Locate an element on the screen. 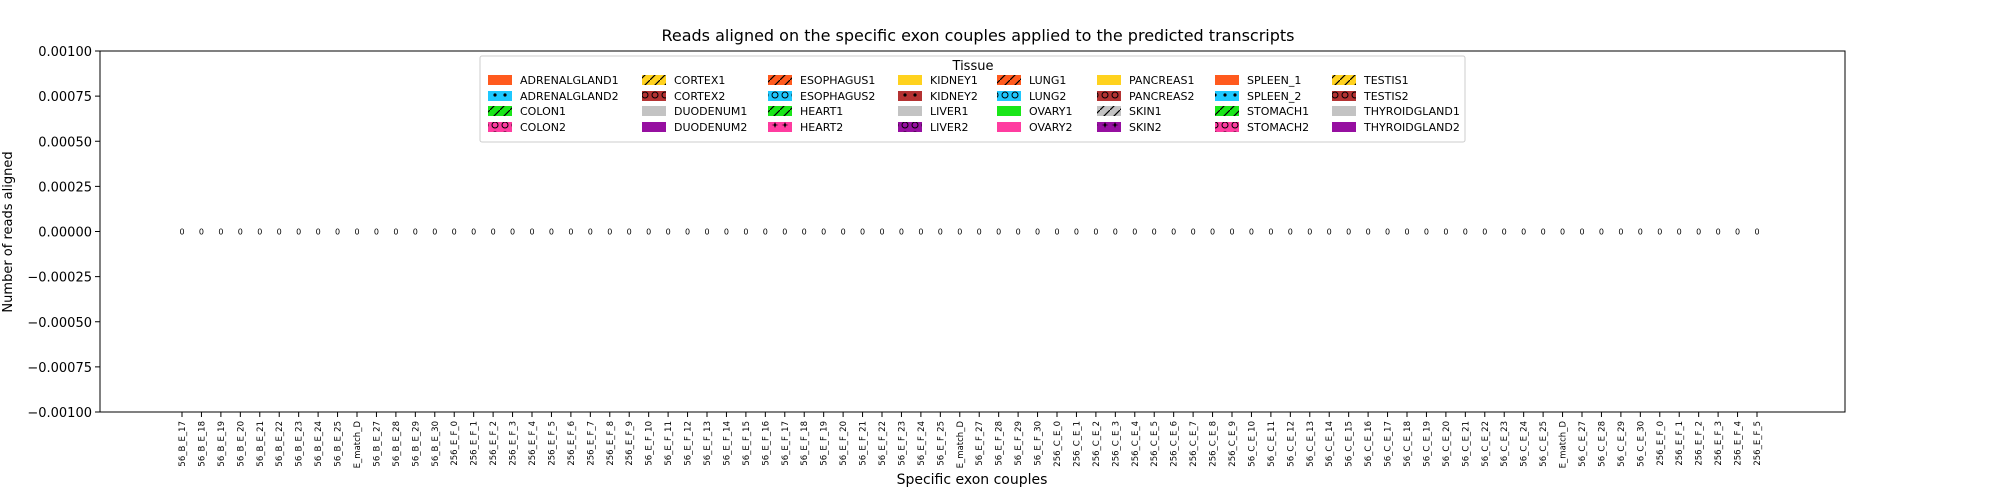 This screenshot has width=2000, height=500. legend-item: LIVER1 is located at coordinates (933, 111).